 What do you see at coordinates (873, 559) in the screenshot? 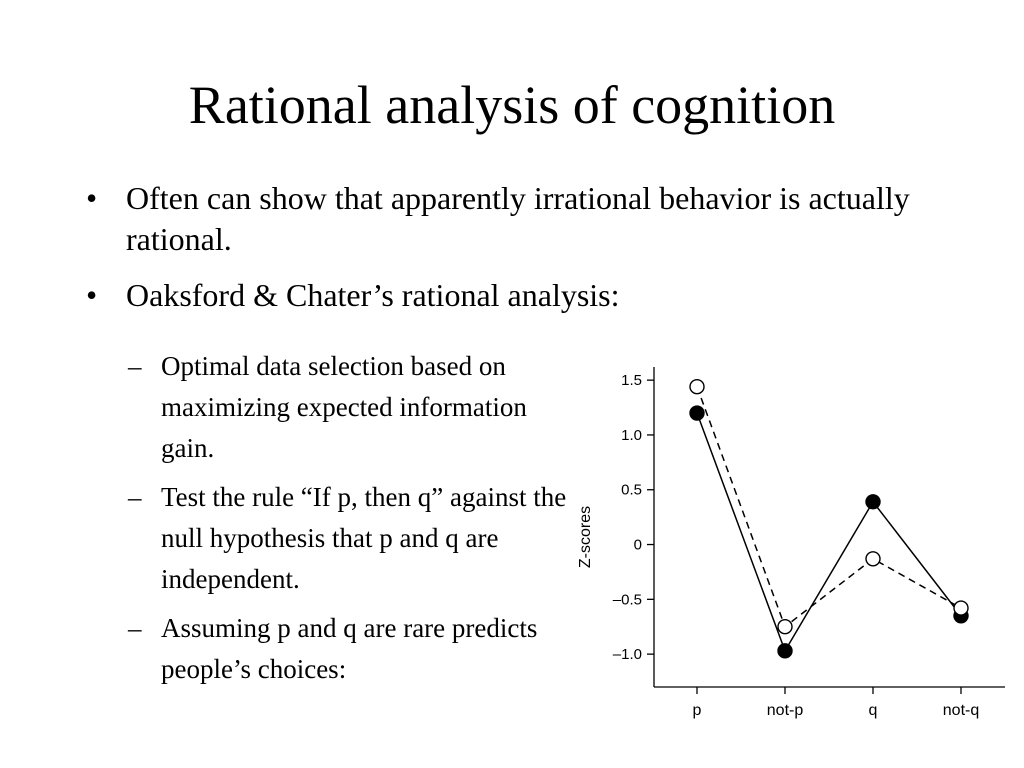
I see `series-2-point-q` at bounding box center [873, 559].